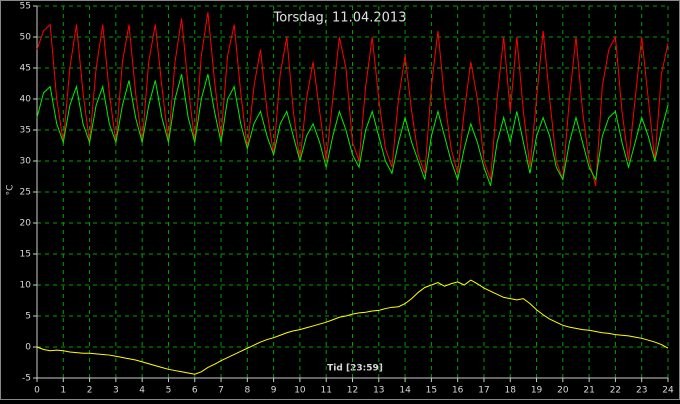 Image resolution: width=680 pixels, height=404 pixels. Describe the element at coordinates (483, 391) in the screenshot. I see `x-tick-label: 17` at that location.